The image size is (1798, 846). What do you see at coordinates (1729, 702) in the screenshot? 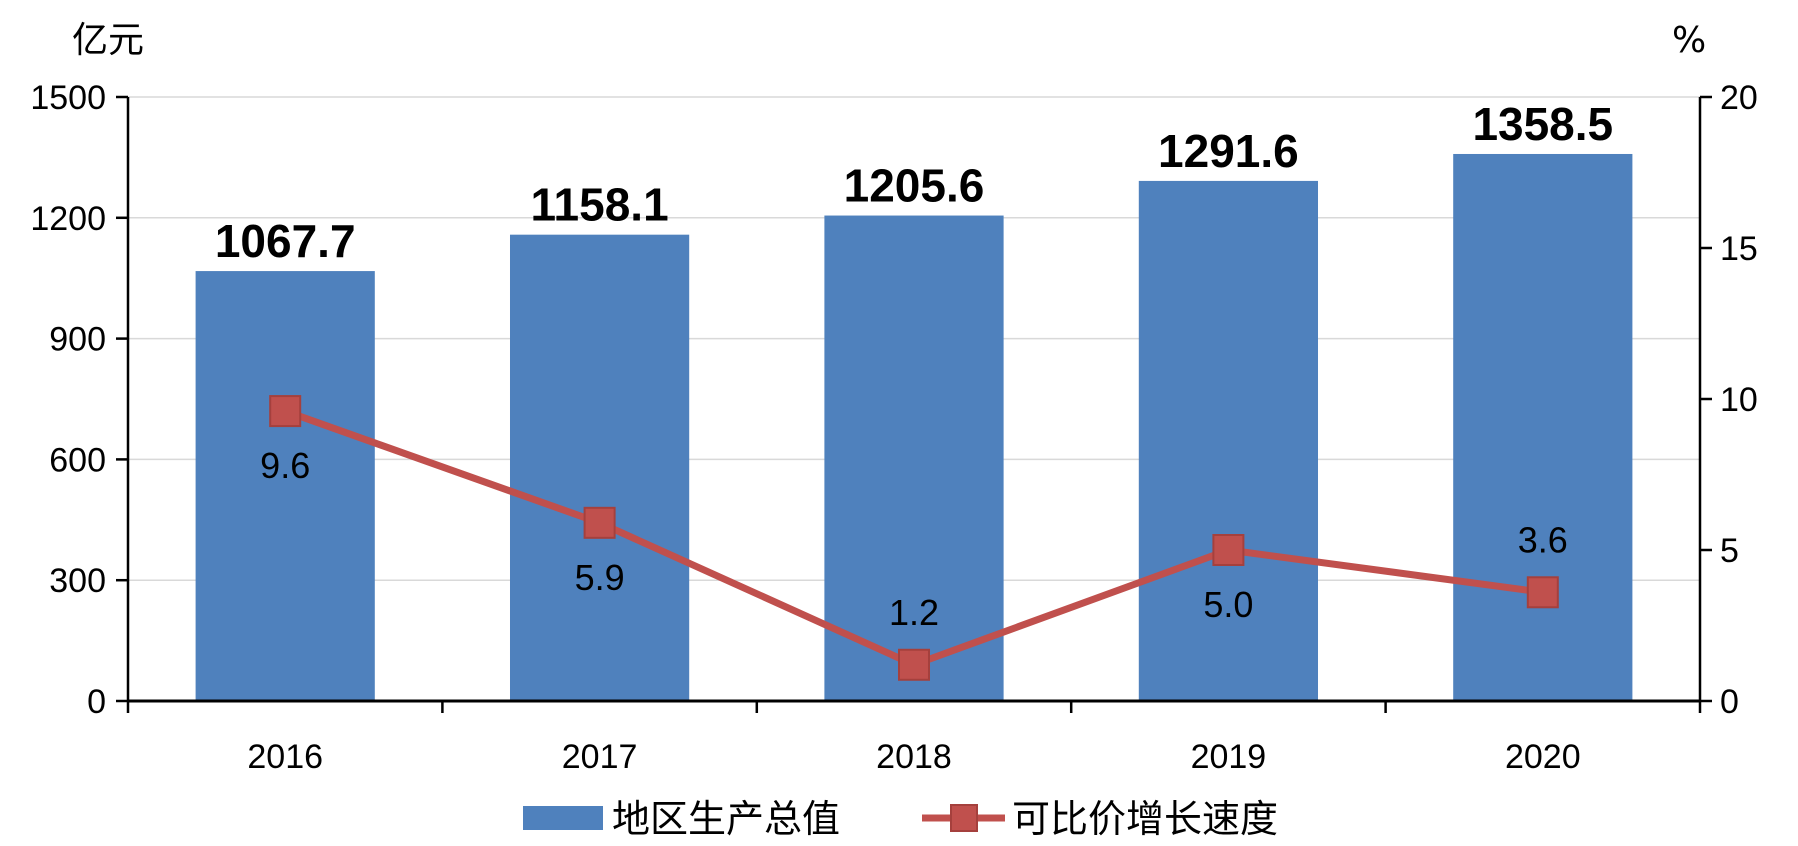
I see `right-axis-tick-label: 0` at bounding box center [1729, 702].